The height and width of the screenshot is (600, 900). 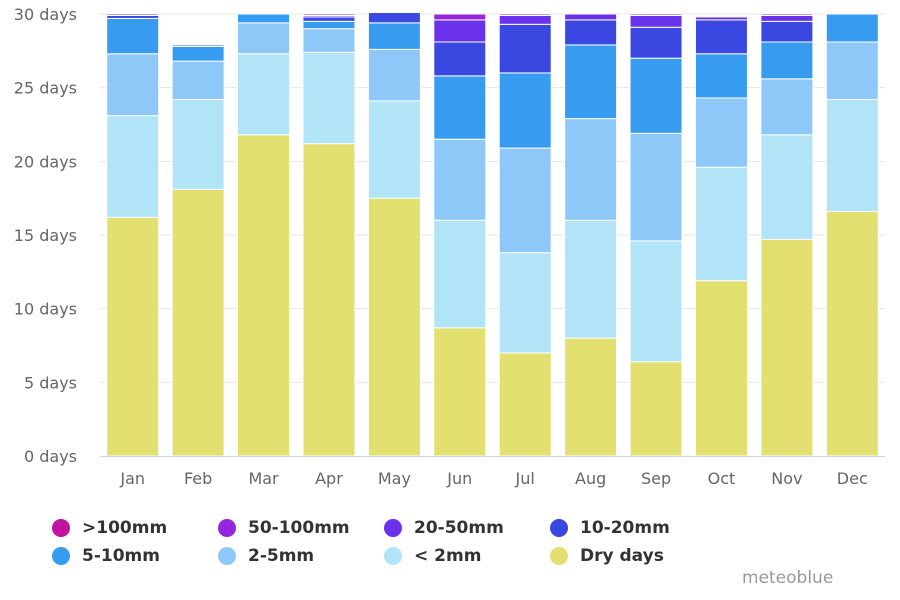 What do you see at coordinates (656, 235) in the screenshot?
I see `bar-stack-sep` at bounding box center [656, 235].